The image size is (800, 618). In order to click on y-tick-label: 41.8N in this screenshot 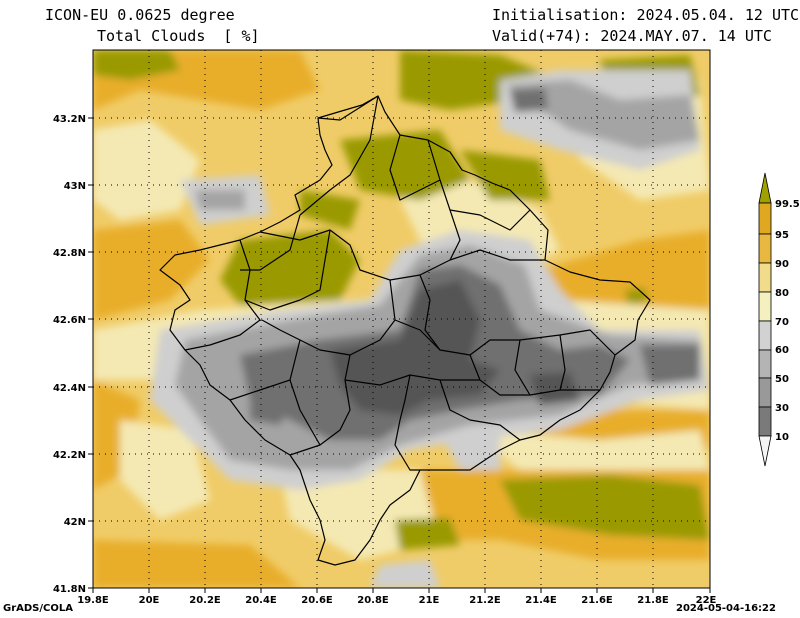, I will do `click(69, 589)`.